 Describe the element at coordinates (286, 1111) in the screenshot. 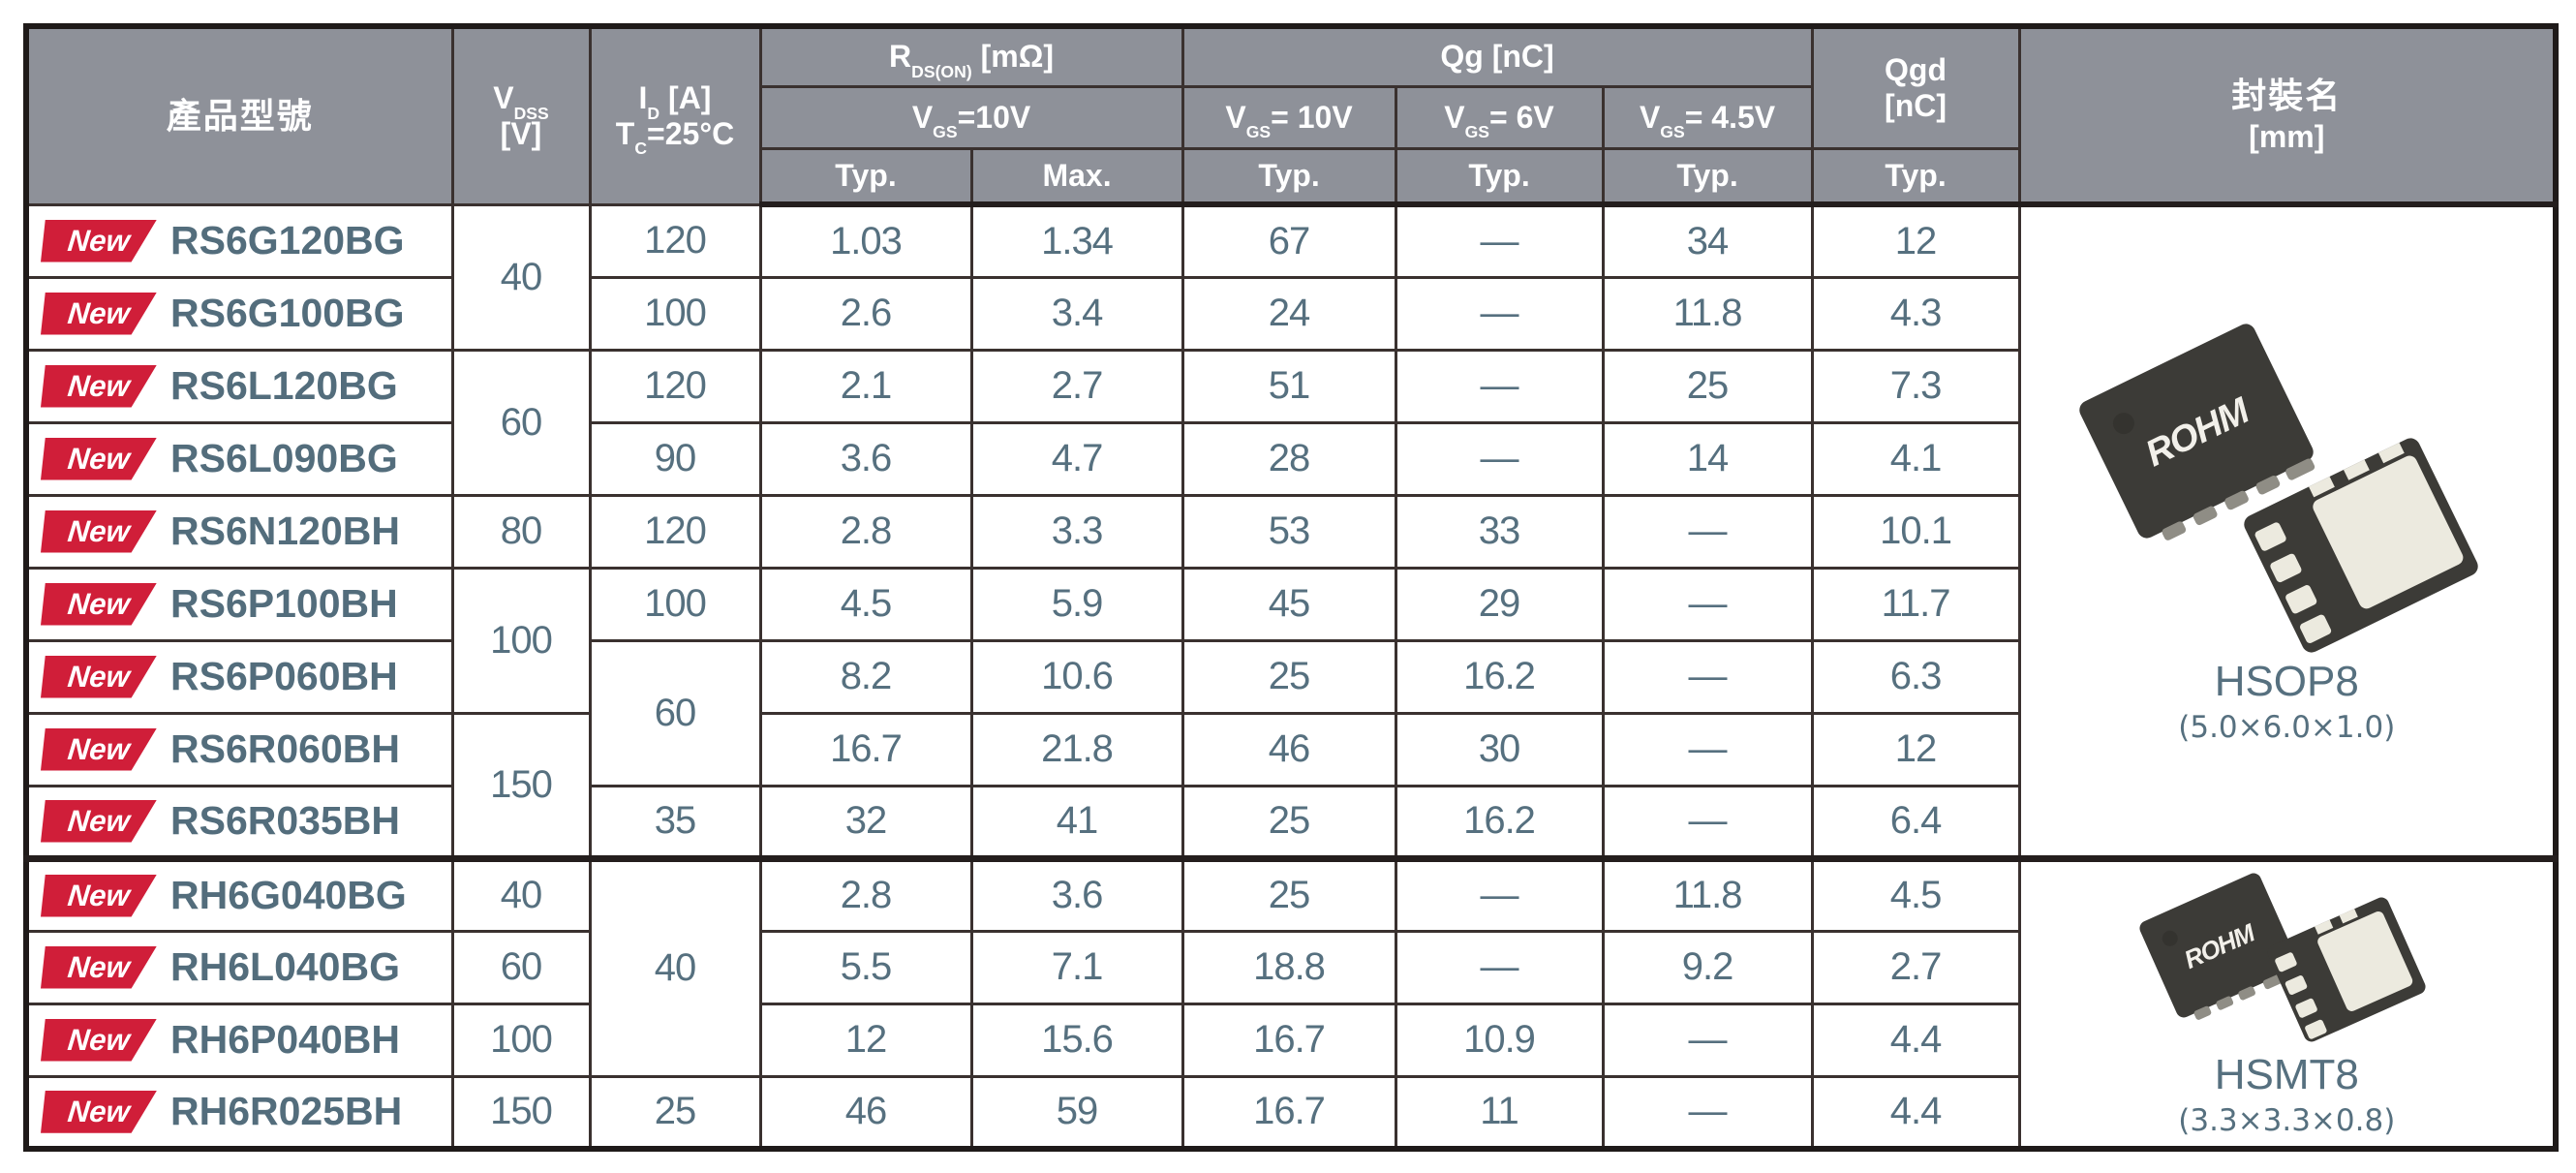

I see `product-name: RH6R025BH` at that location.